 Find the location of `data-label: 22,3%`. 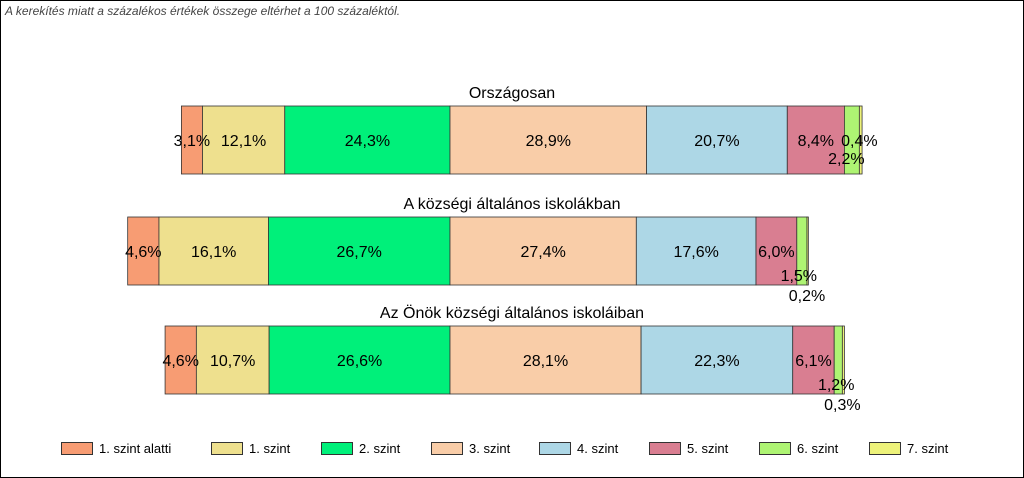

data-label: 22,3% is located at coordinates (716, 361).